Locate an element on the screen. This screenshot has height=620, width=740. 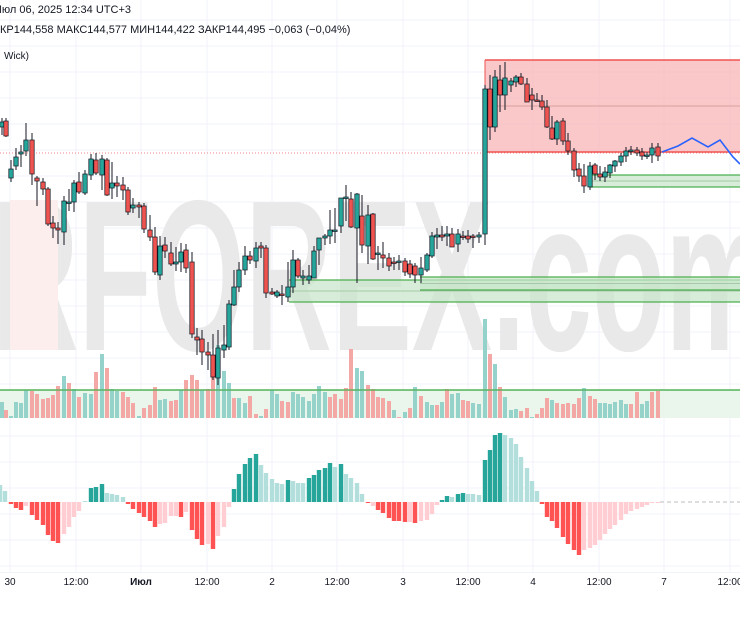
time-tick: Июл is located at coordinates (141, 582).